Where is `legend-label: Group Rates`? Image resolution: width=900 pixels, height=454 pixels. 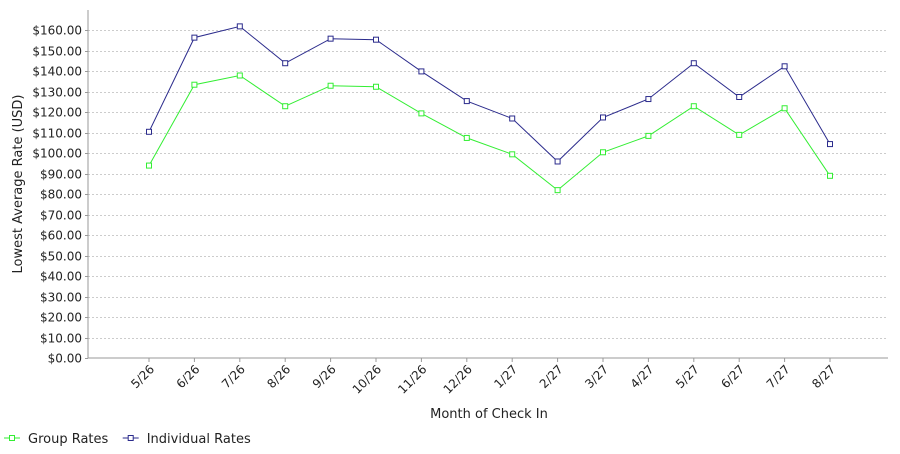
legend-label: Group Rates is located at coordinates (68, 439).